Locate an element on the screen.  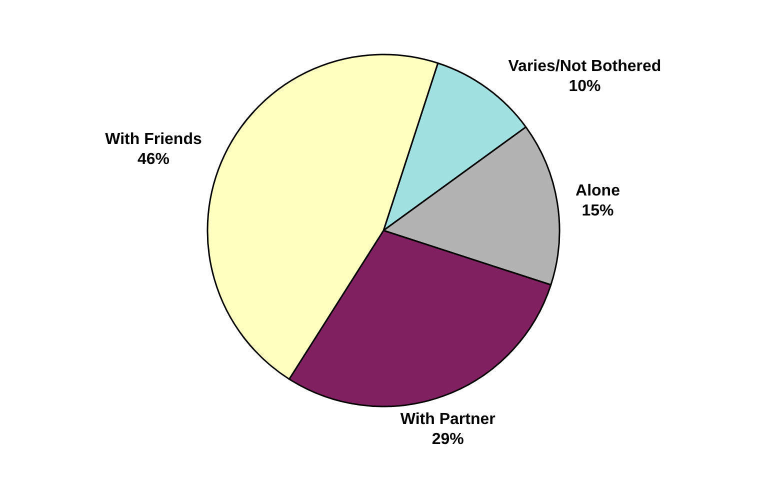
slice-label: Alone is located at coordinates (598, 191).